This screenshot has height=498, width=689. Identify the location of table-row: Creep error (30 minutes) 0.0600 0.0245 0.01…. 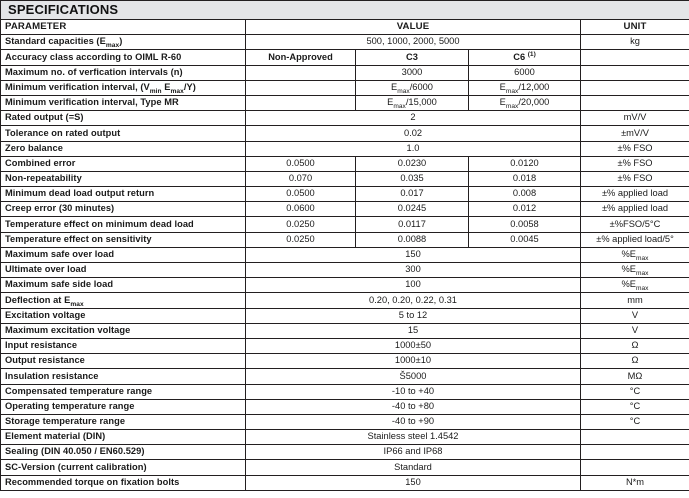
(344, 209).